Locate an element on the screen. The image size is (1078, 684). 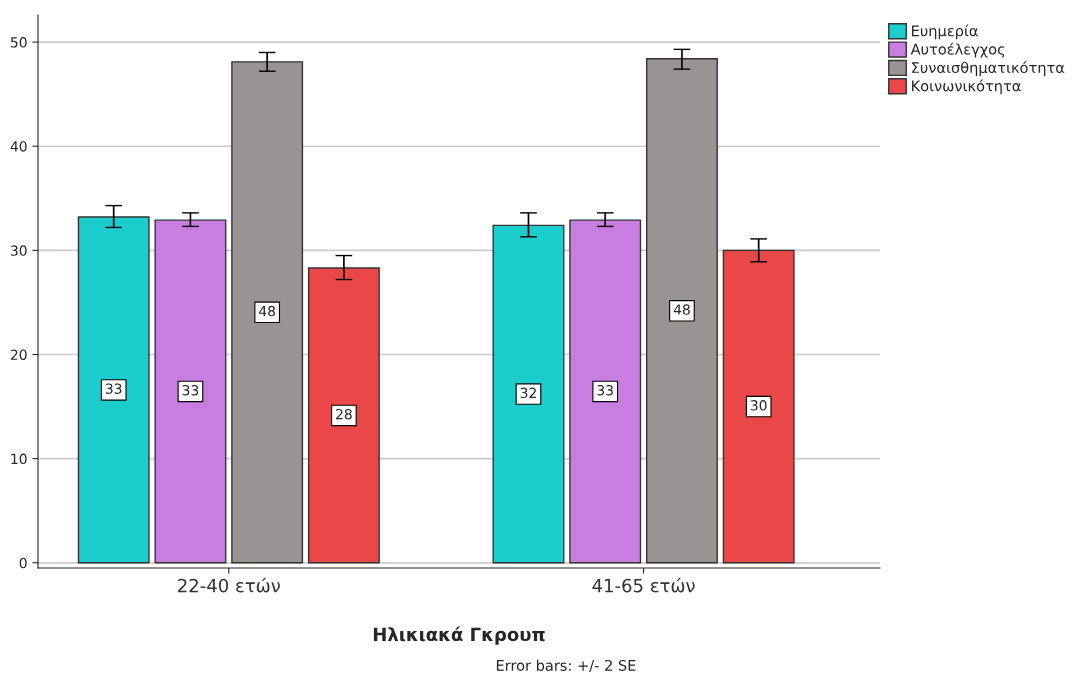
y-tick-label: 10 is located at coordinates (19, 459).